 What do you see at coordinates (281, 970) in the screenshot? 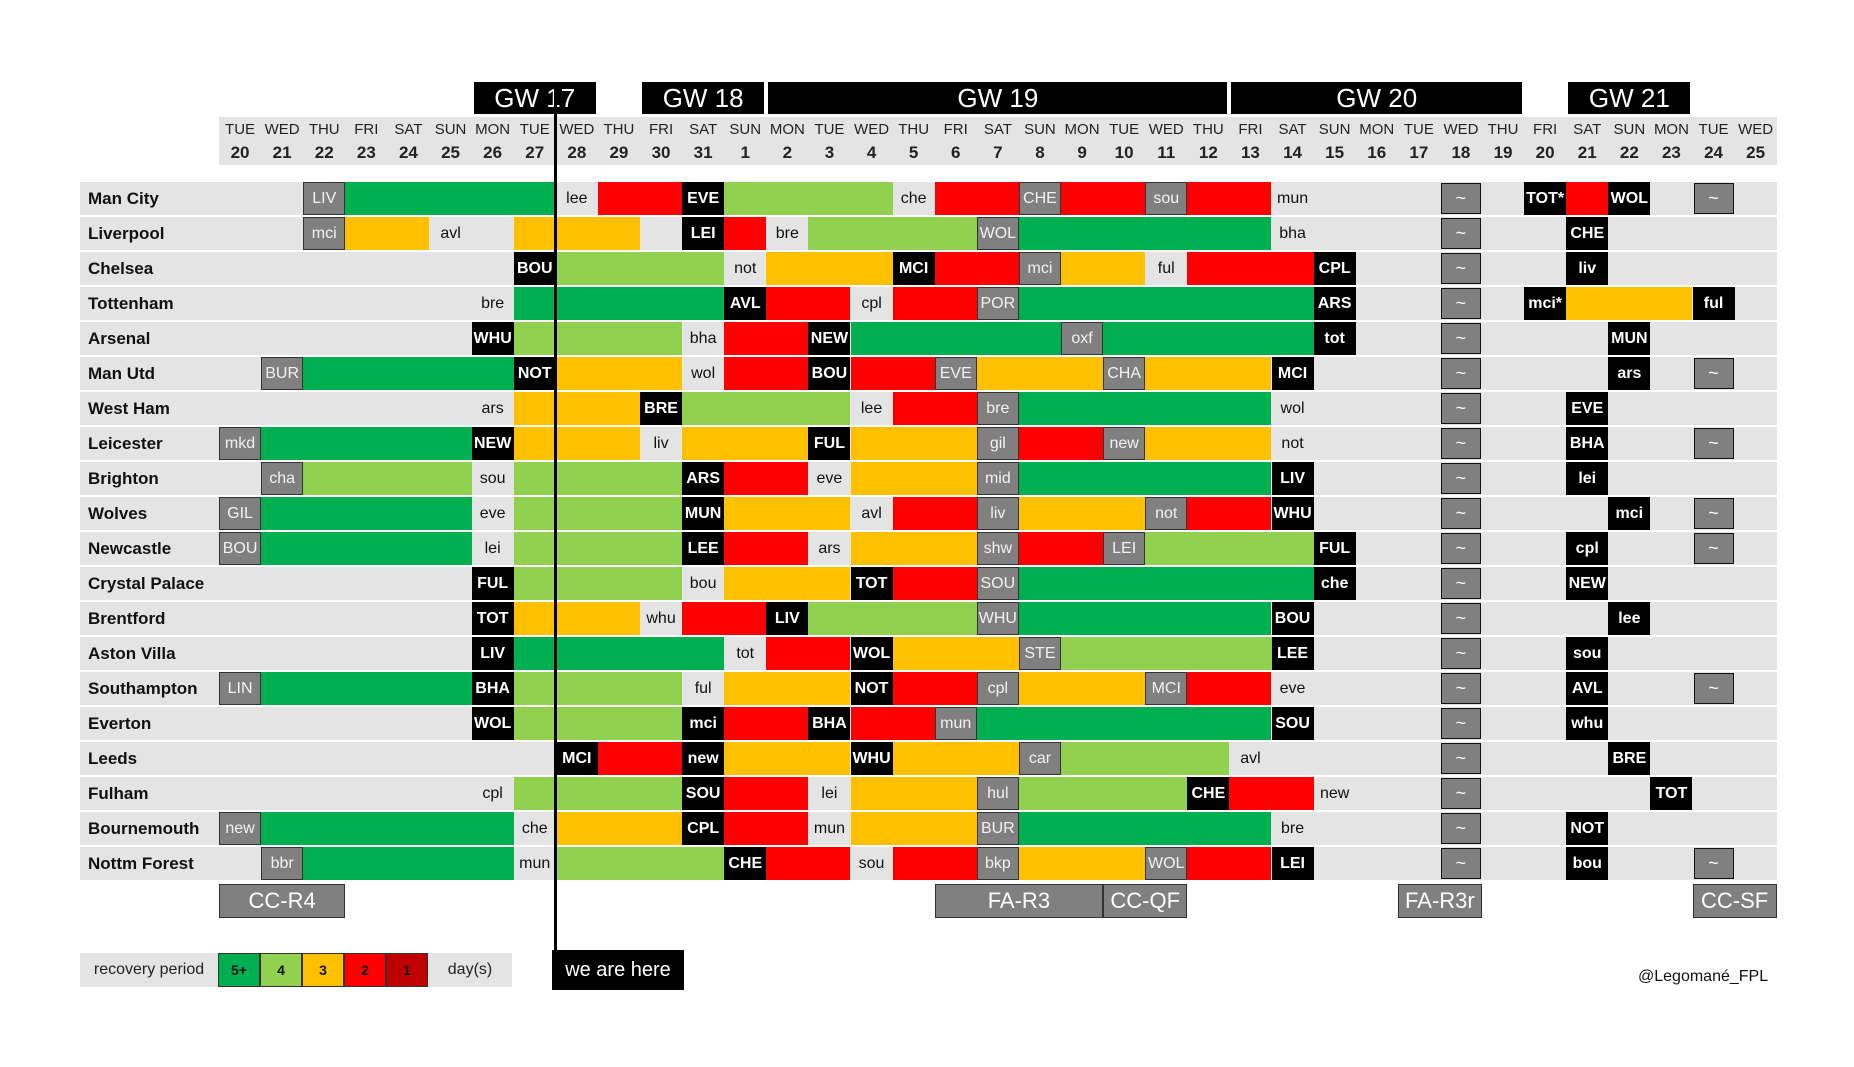
I see `legend-swatch: 4` at bounding box center [281, 970].